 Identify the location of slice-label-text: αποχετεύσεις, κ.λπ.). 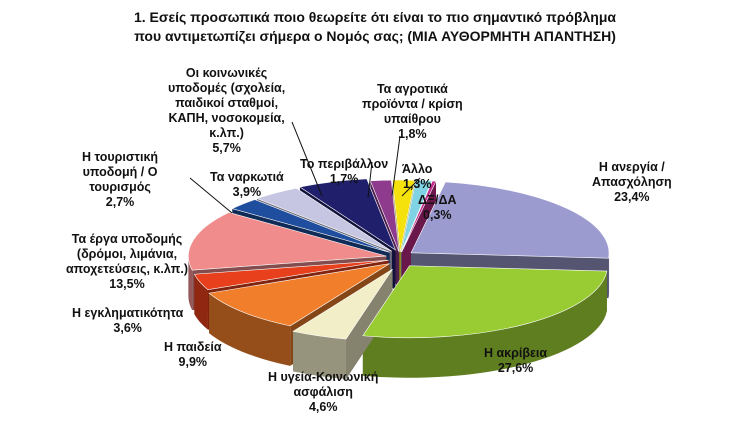
(127, 269).